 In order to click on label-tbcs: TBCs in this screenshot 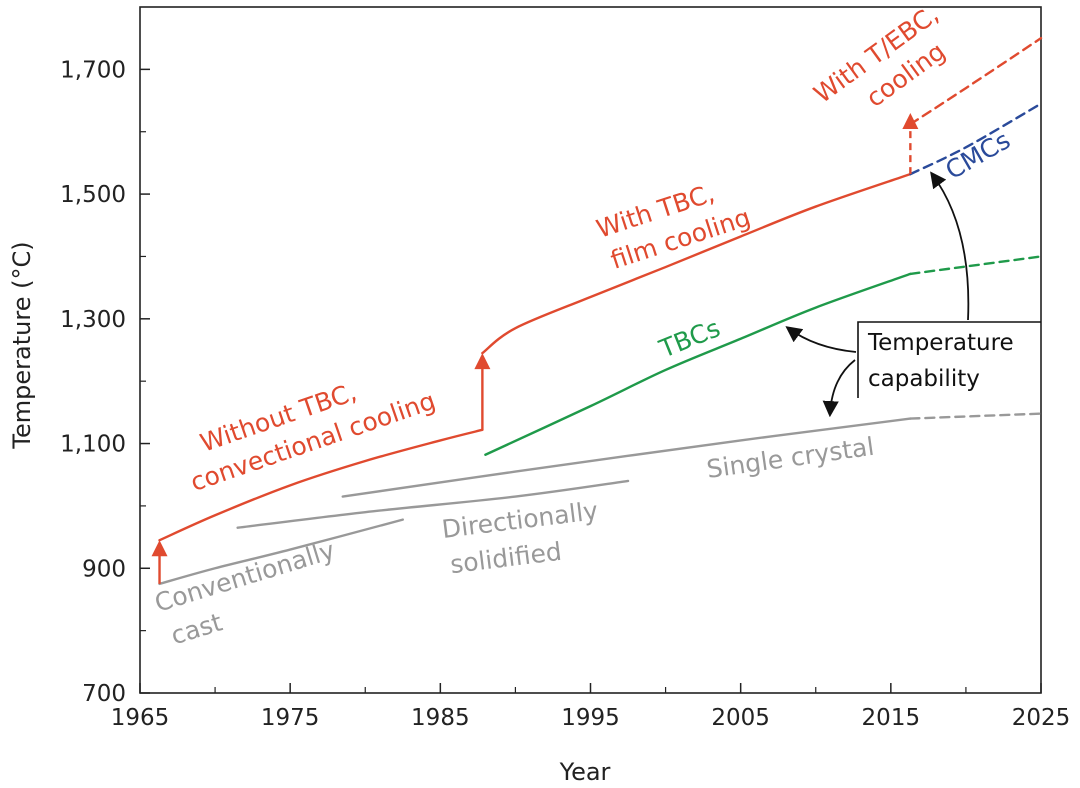, I will do `click(689, 338)`.